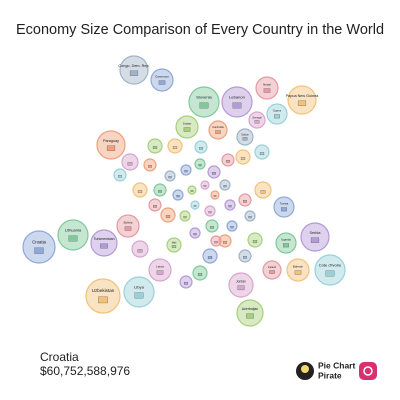  I want to click on brand-line: Pirate, so click(330, 375).